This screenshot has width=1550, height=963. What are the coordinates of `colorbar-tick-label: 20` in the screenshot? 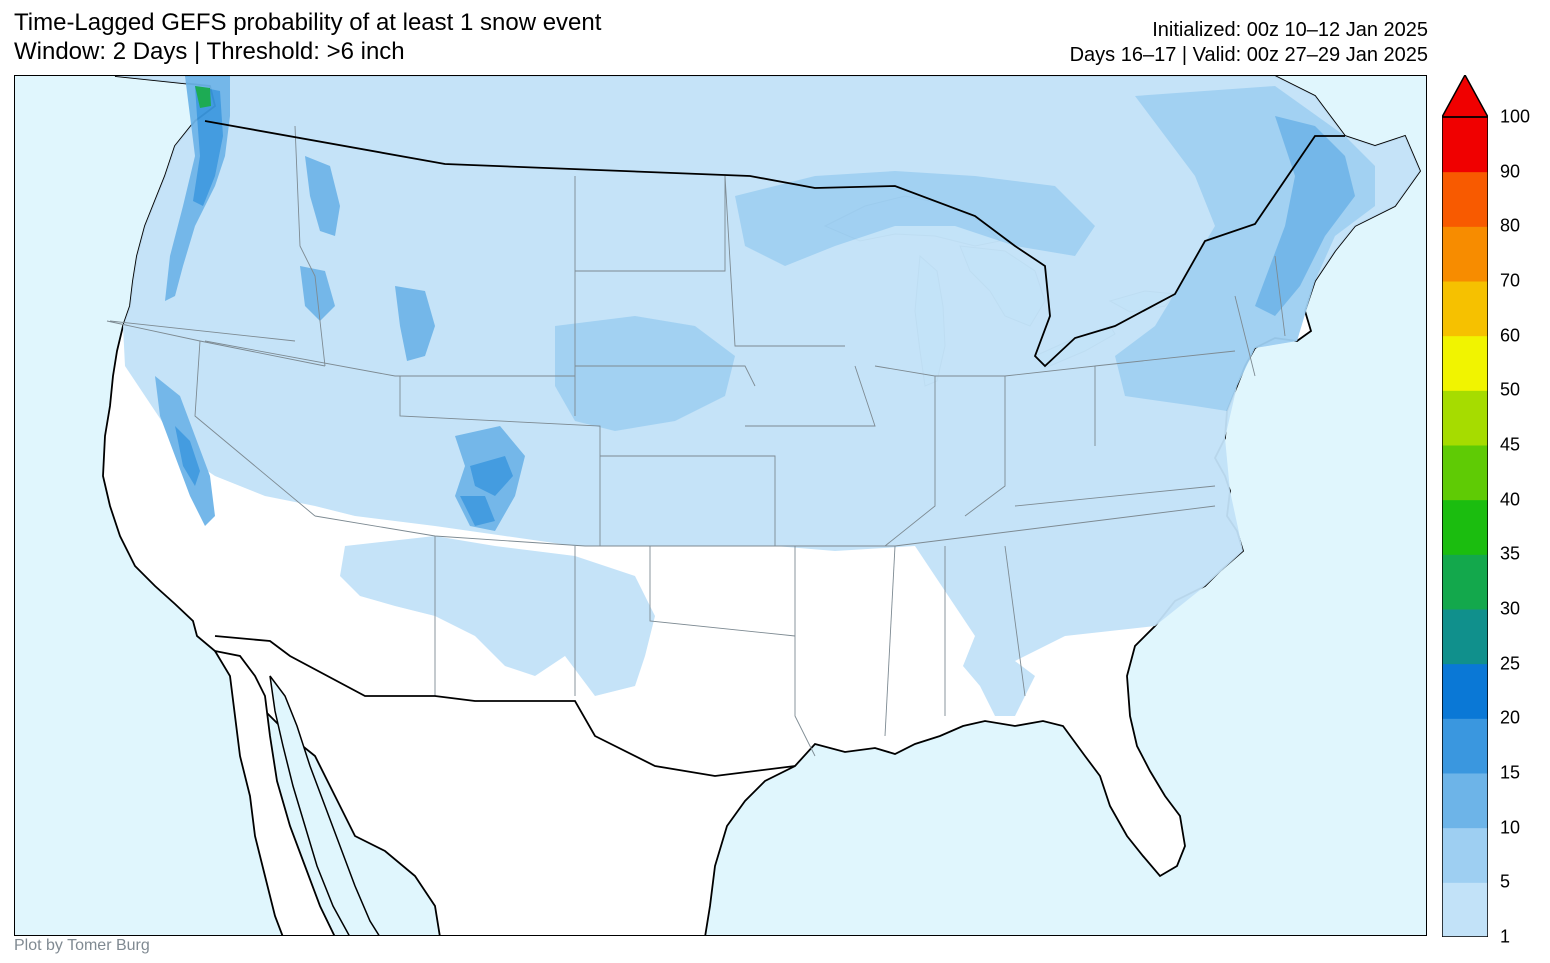 It's located at (1510, 717).